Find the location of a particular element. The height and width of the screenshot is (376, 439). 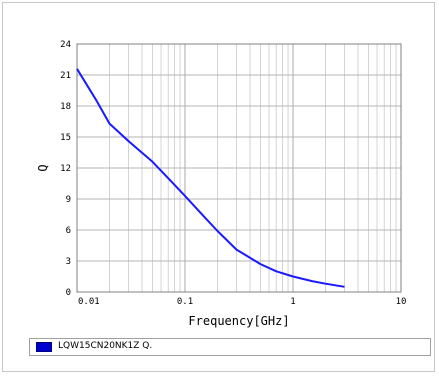

y-tick-label: 15 is located at coordinates (65, 138).